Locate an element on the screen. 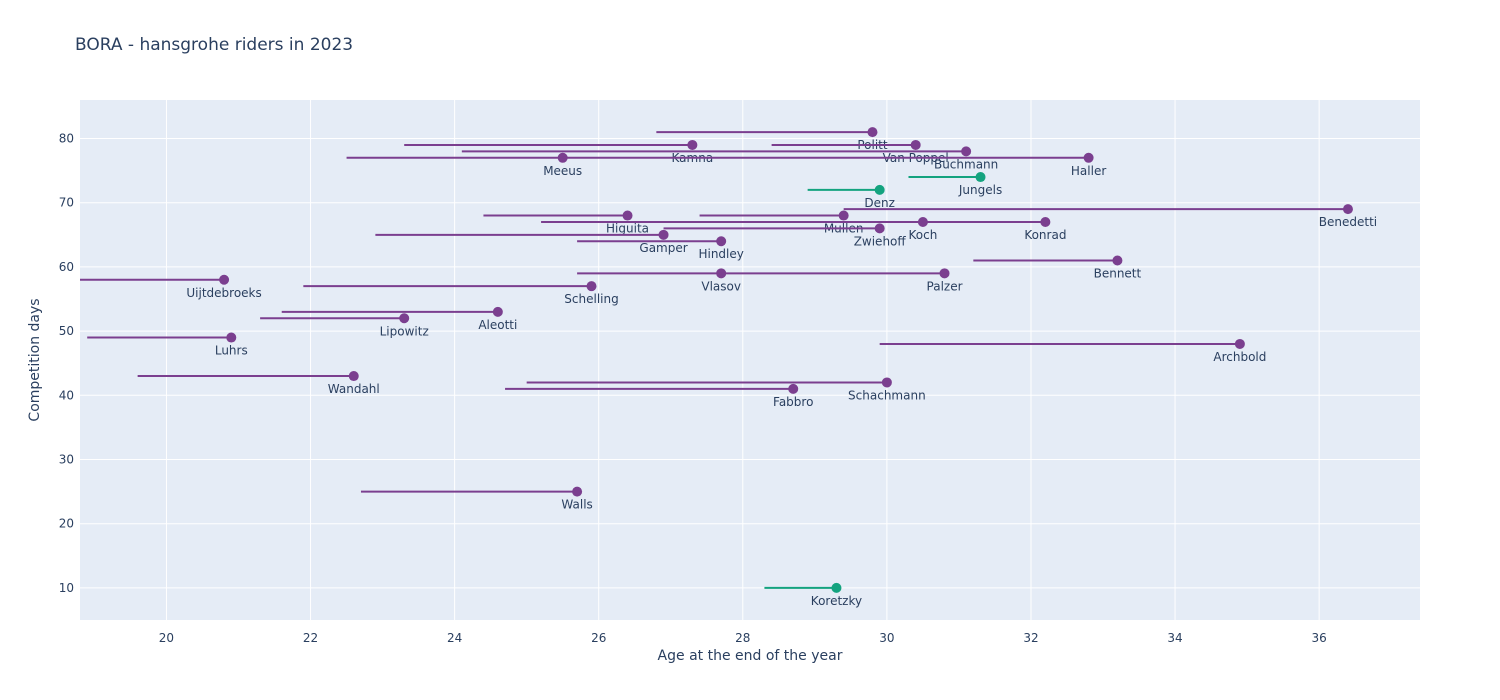 Image resolution: width=1500 pixels, height=700 pixels. x-axis-title: Age at the end of the year is located at coordinates (750, 656).